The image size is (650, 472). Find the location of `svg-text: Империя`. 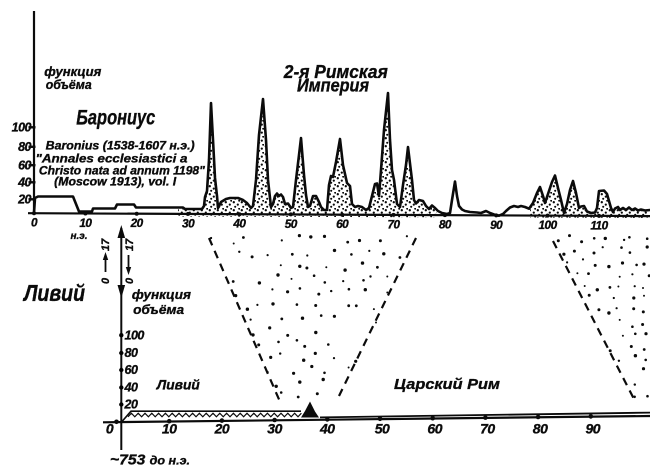

svg-text: Империя is located at coordinates (333, 86).